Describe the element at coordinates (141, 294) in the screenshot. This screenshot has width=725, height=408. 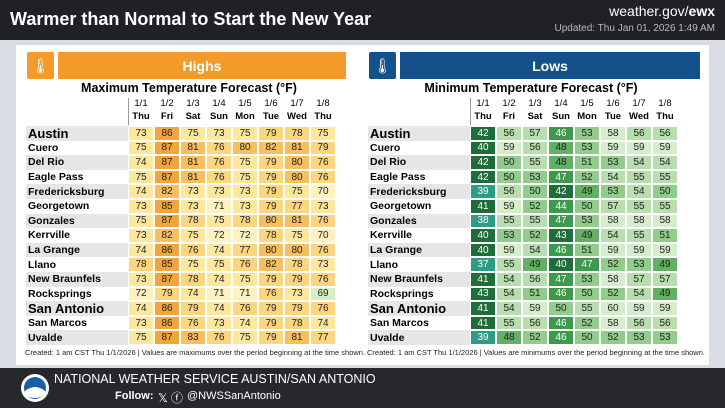
I see `temp-cell: 72` at that location.